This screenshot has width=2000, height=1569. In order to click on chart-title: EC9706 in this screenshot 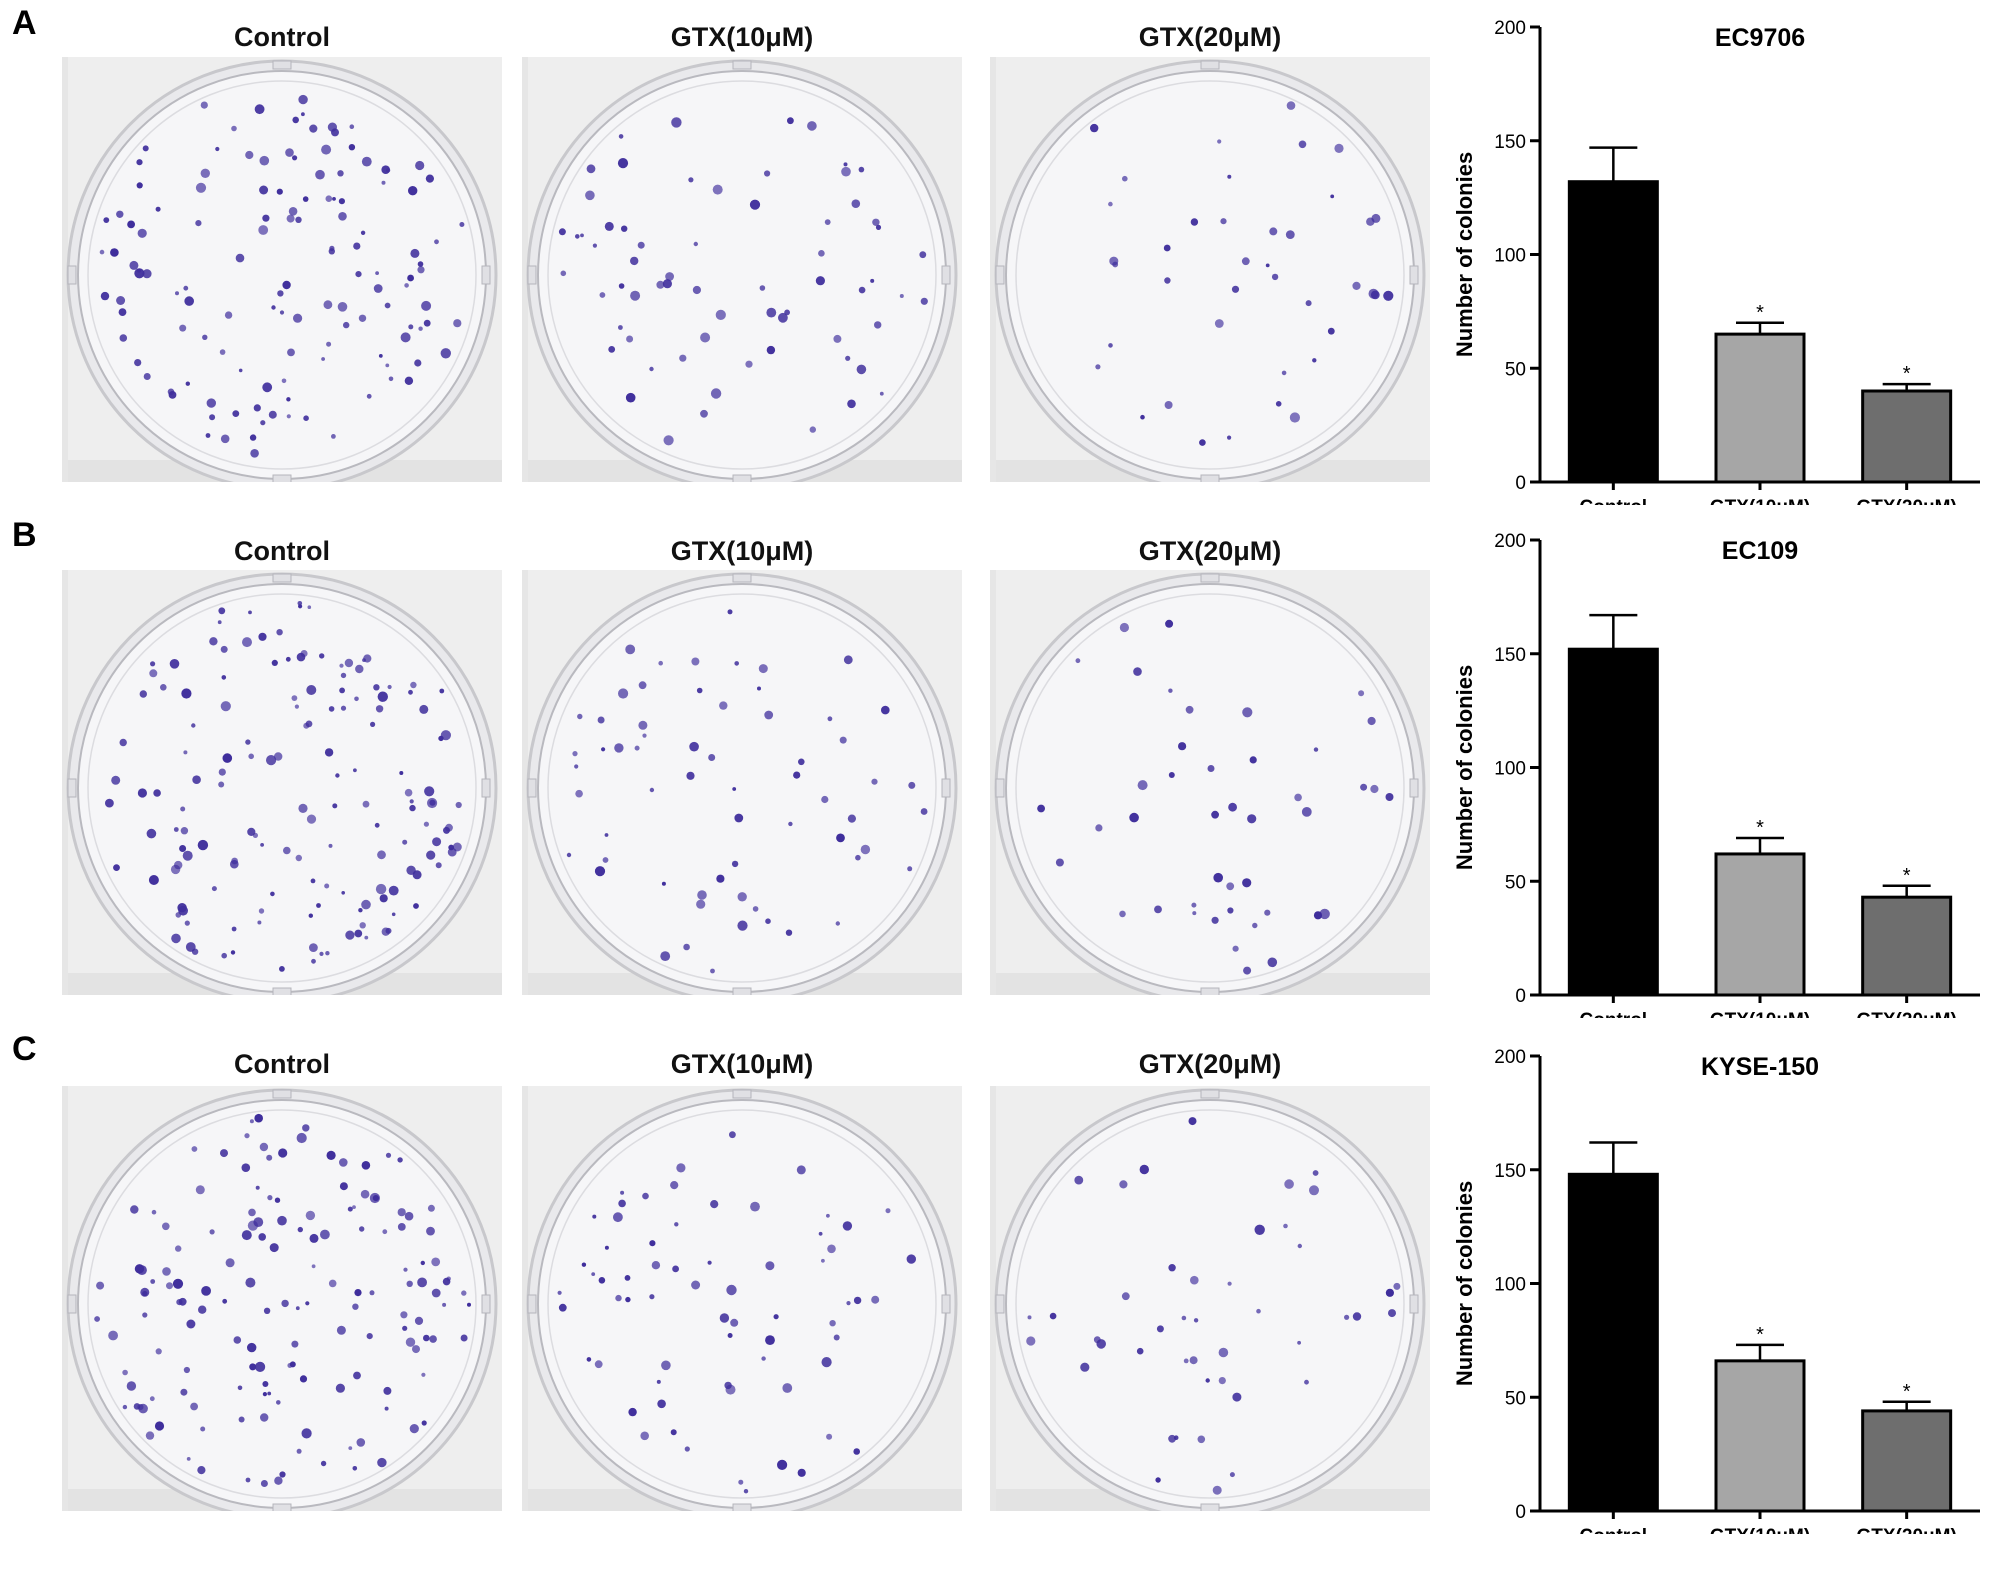, I will do `click(1760, 38)`.